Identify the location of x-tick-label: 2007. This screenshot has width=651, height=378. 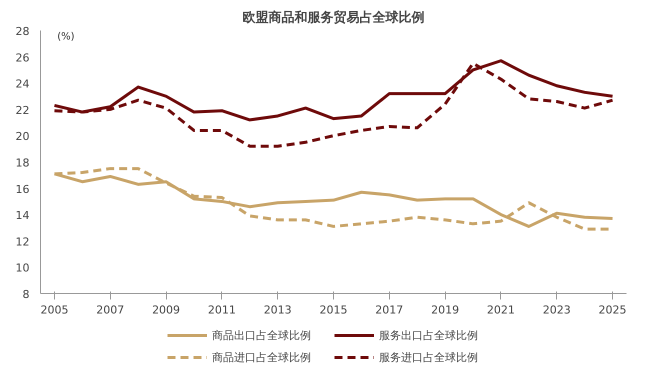
(110, 310).